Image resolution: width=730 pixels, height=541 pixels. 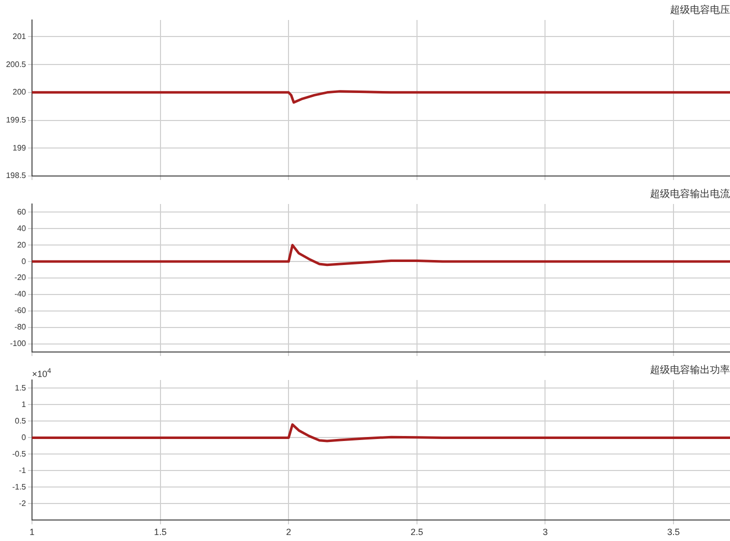 What do you see at coordinates (22, 245) in the screenshot?
I see `y-tick-label: 20` at bounding box center [22, 245].